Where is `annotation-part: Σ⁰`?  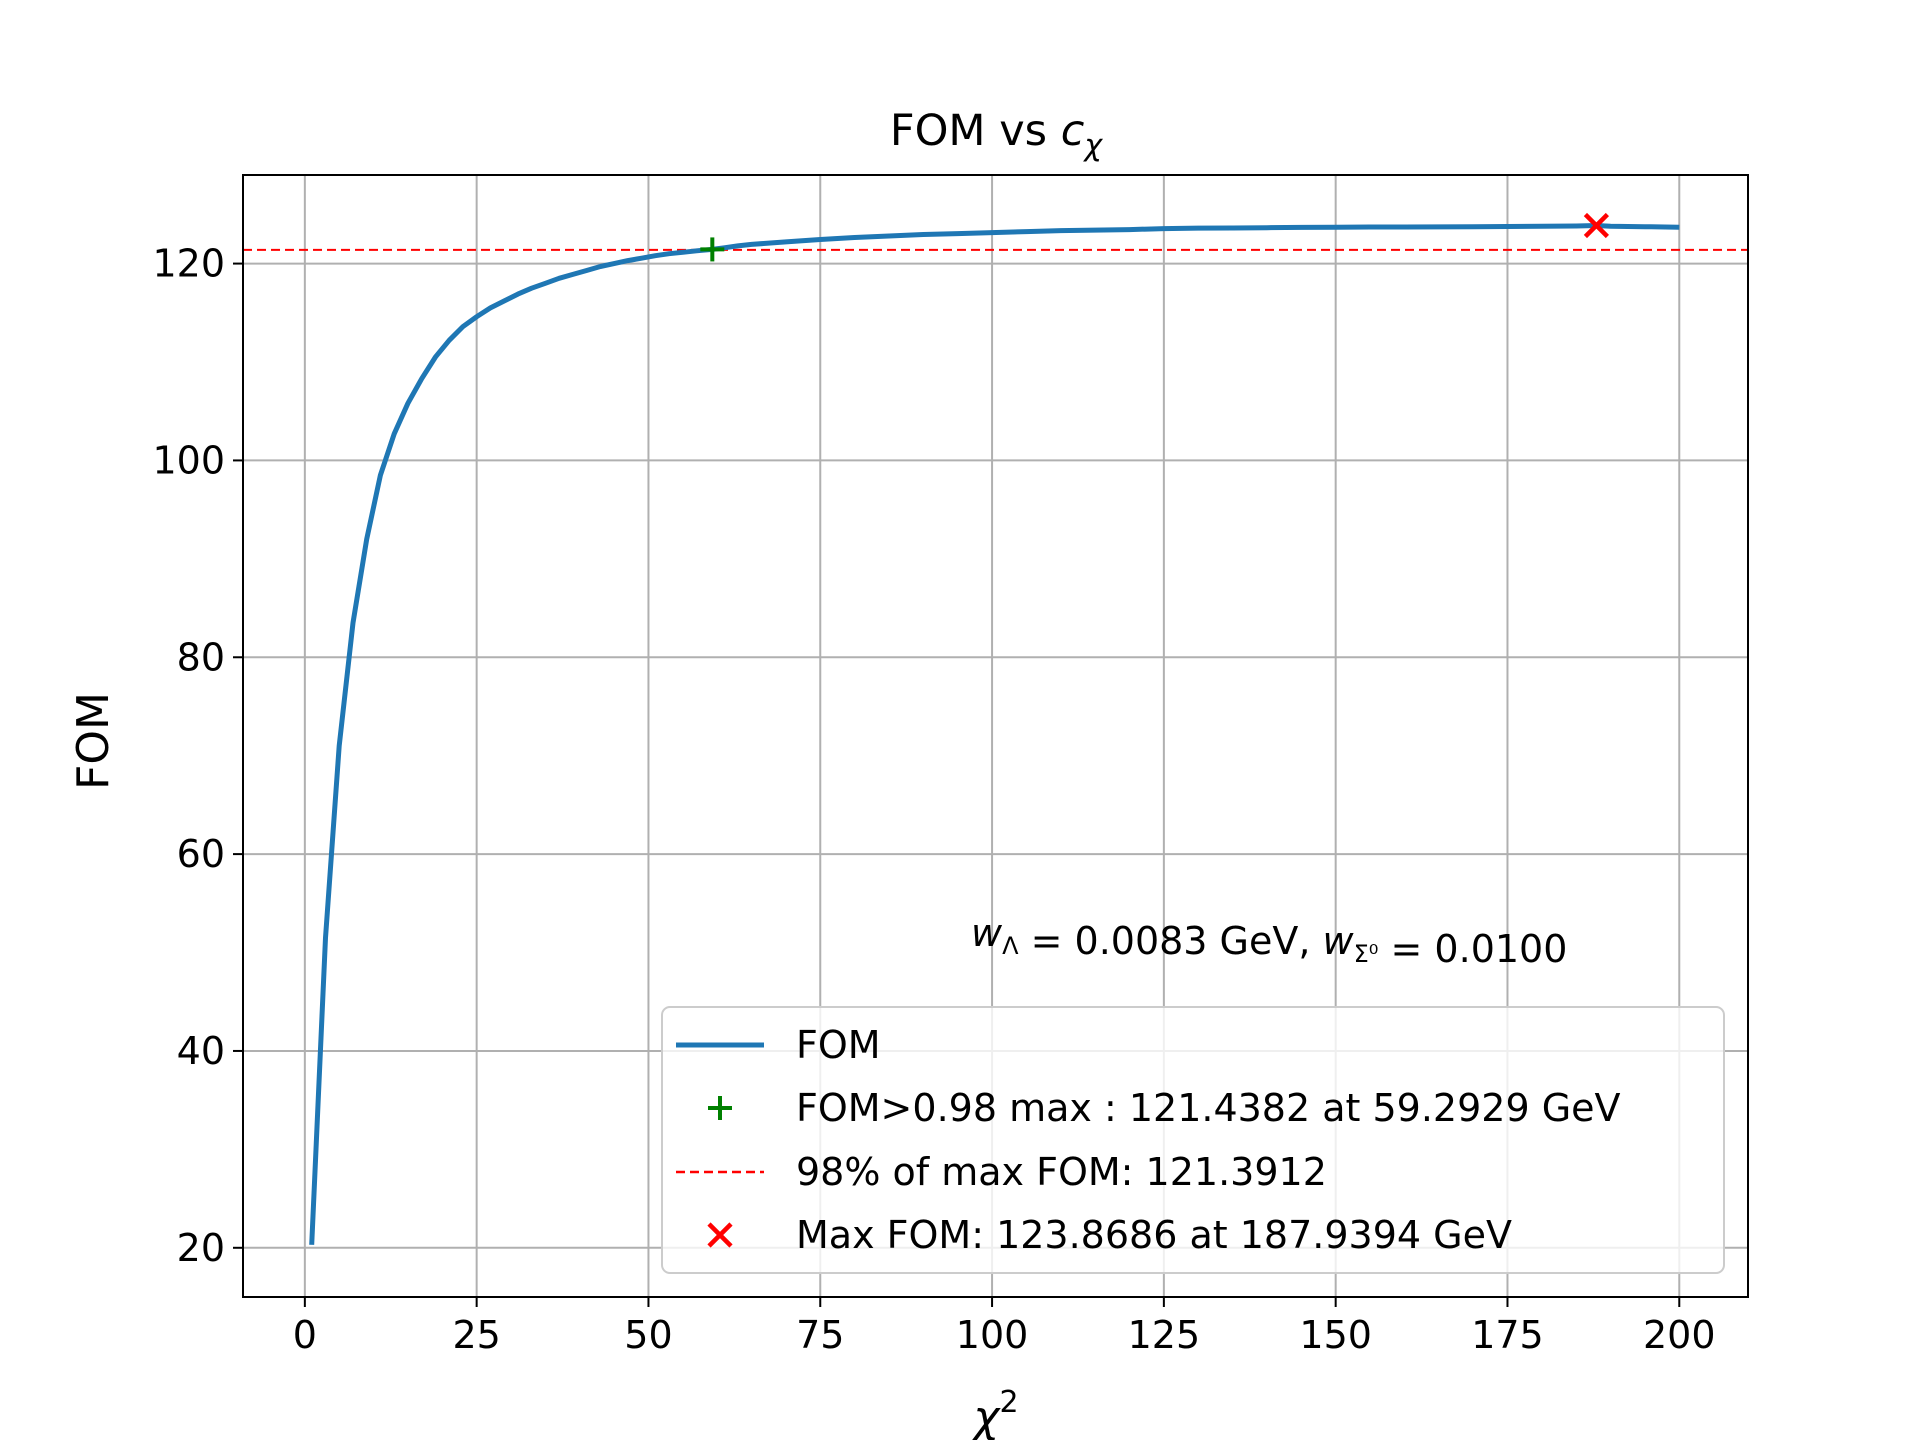
annotation-part: Σ⁰ is located at coordinates (1366, 954).